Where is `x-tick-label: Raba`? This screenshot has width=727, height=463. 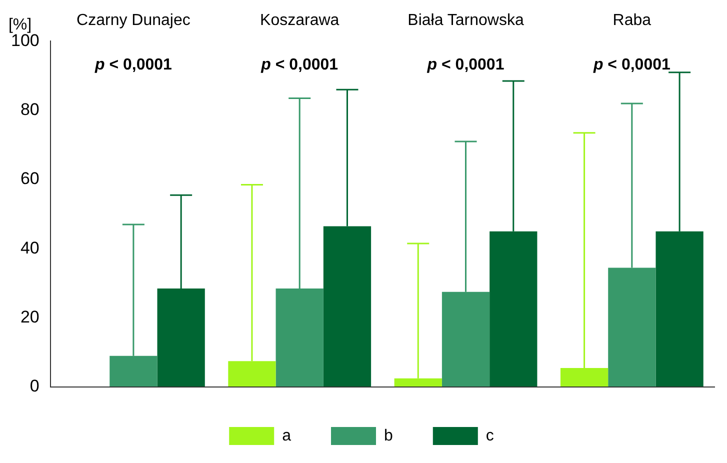
x-tick-label: Raba is located at coordinates (632, 21).